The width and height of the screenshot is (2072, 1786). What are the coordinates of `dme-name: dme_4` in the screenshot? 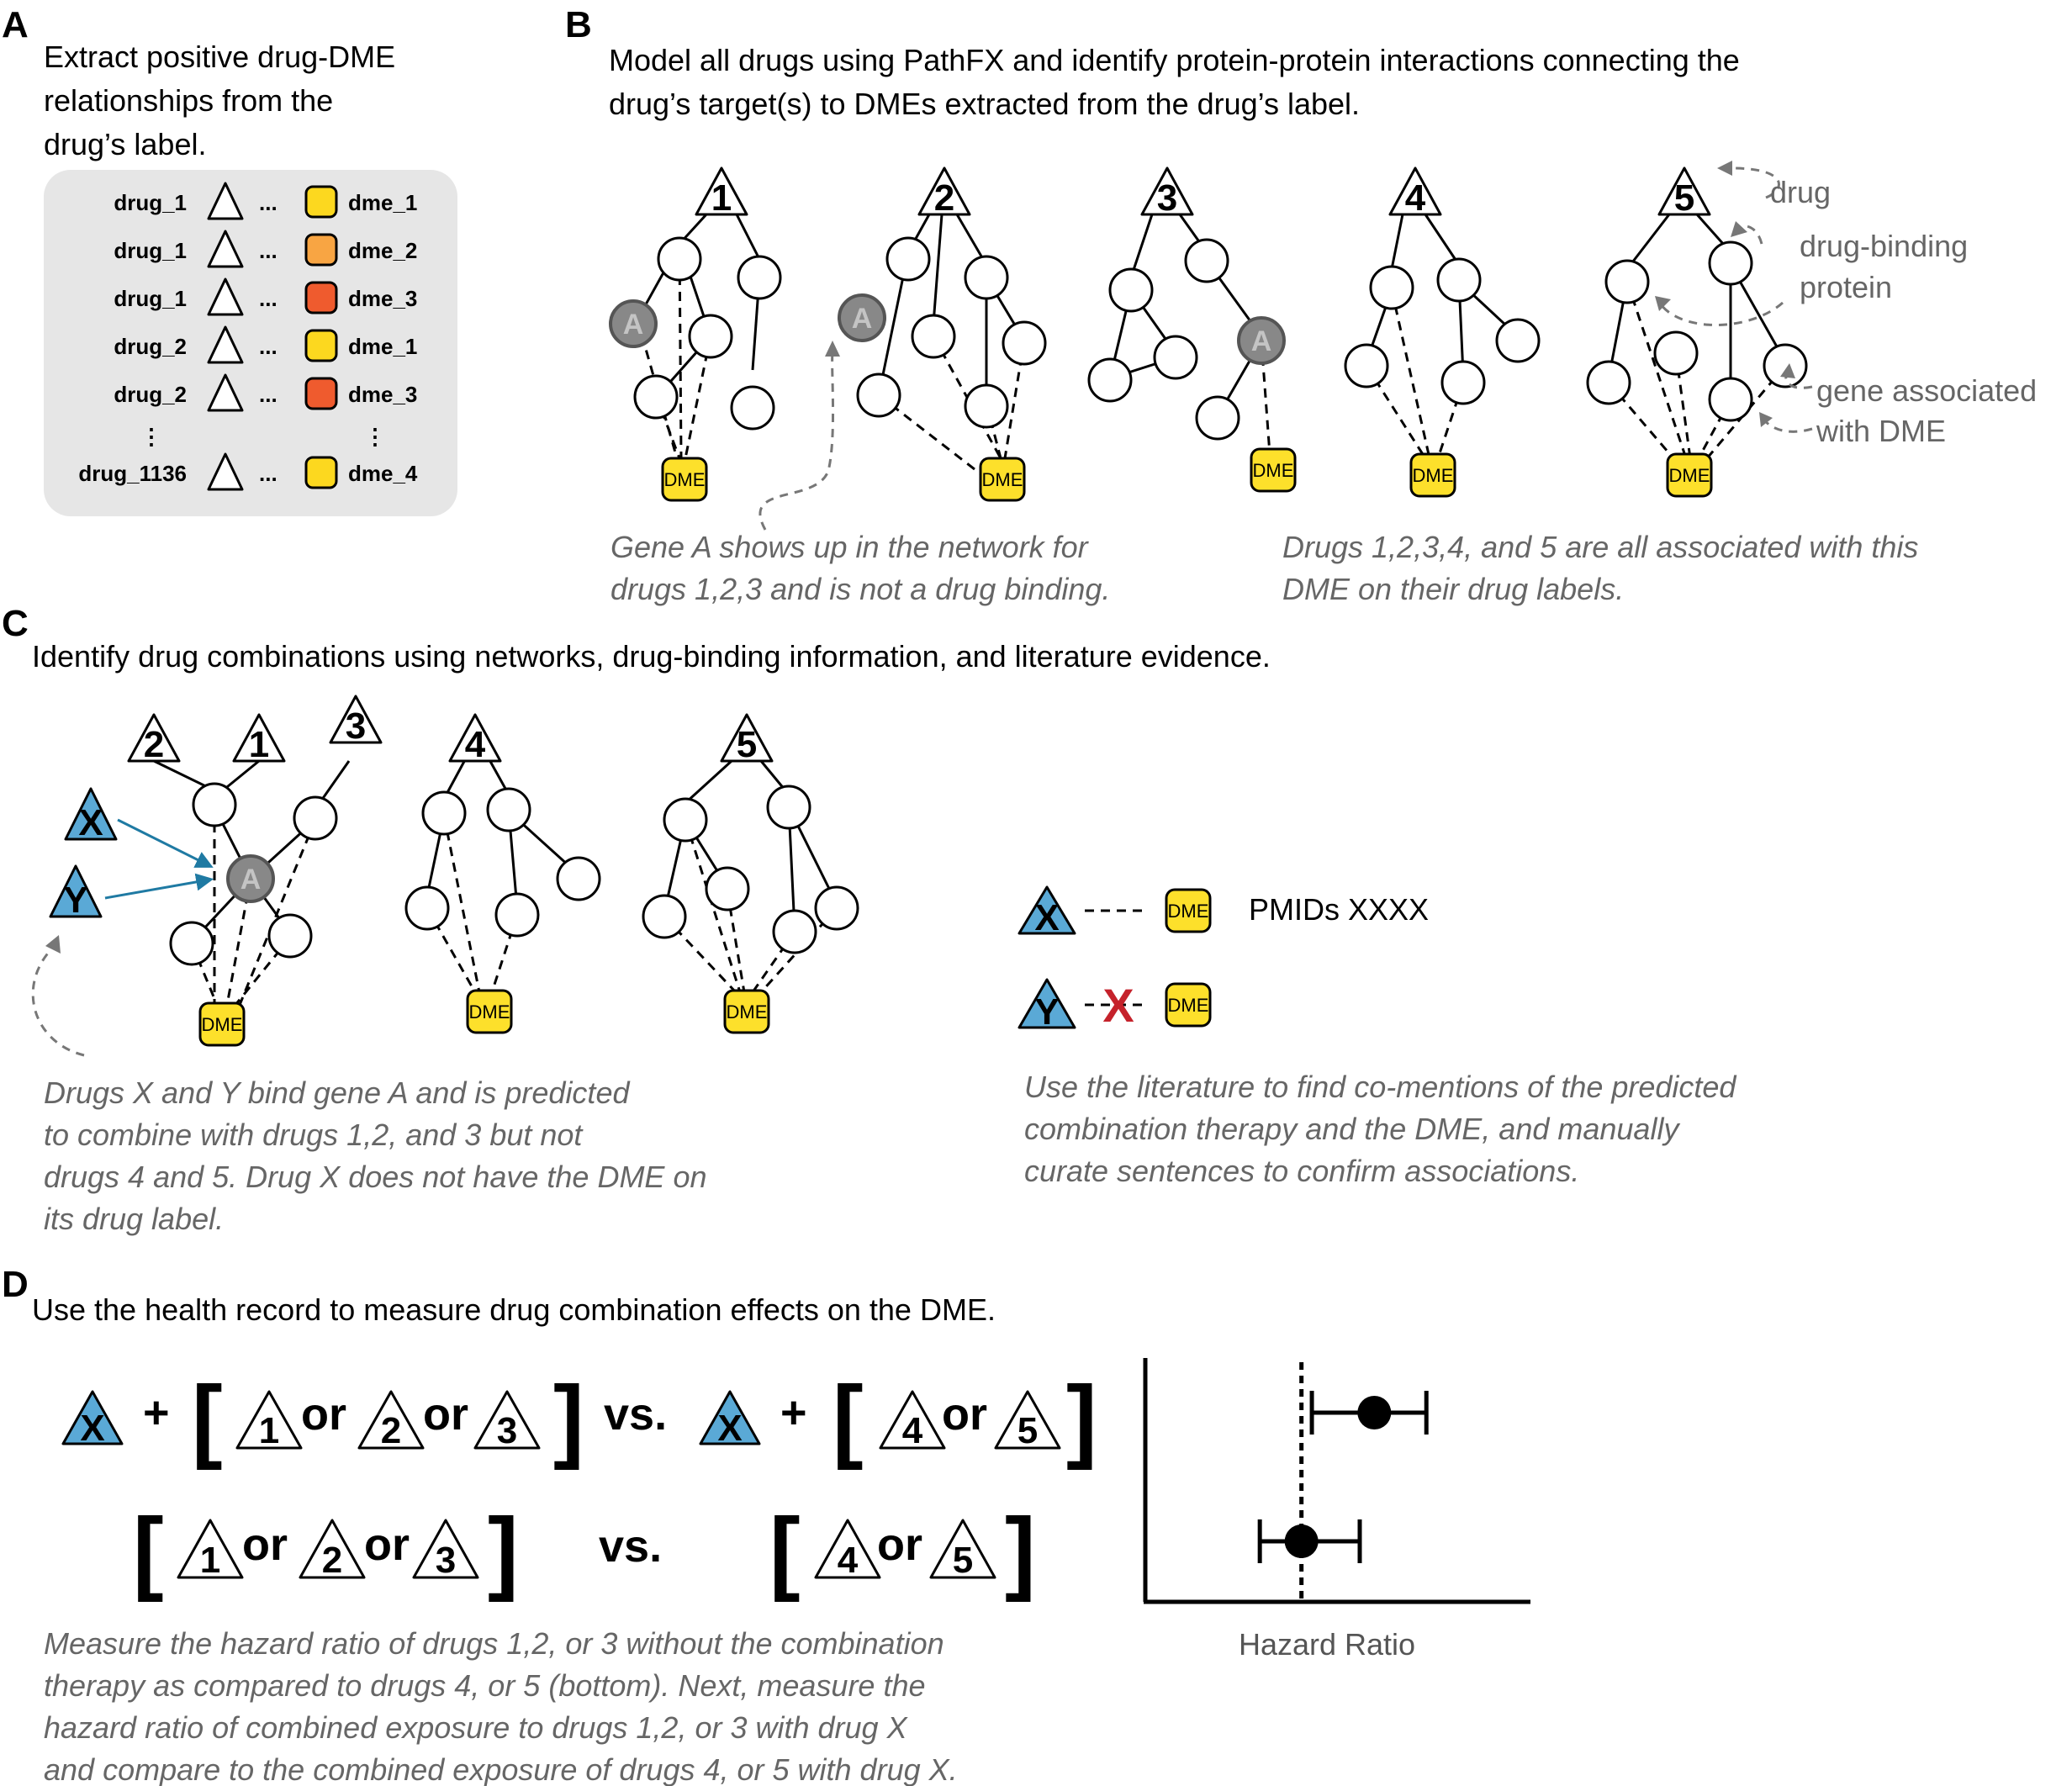 It's located at (383, 473).